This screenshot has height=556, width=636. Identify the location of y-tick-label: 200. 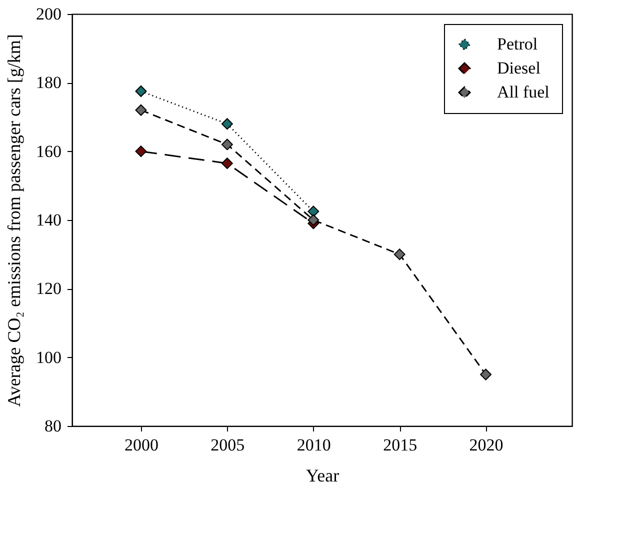
(49, 14).